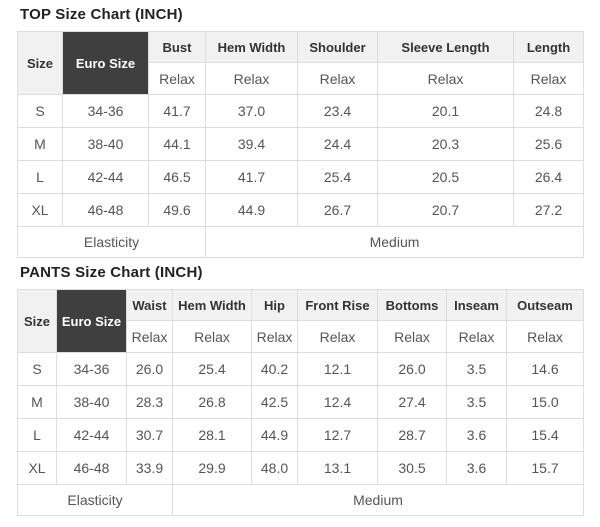  What do you see at coordinates (545, 369) in the screenshot?
I see `measurement-cell: 14.6` at bounding box center [545, 369].